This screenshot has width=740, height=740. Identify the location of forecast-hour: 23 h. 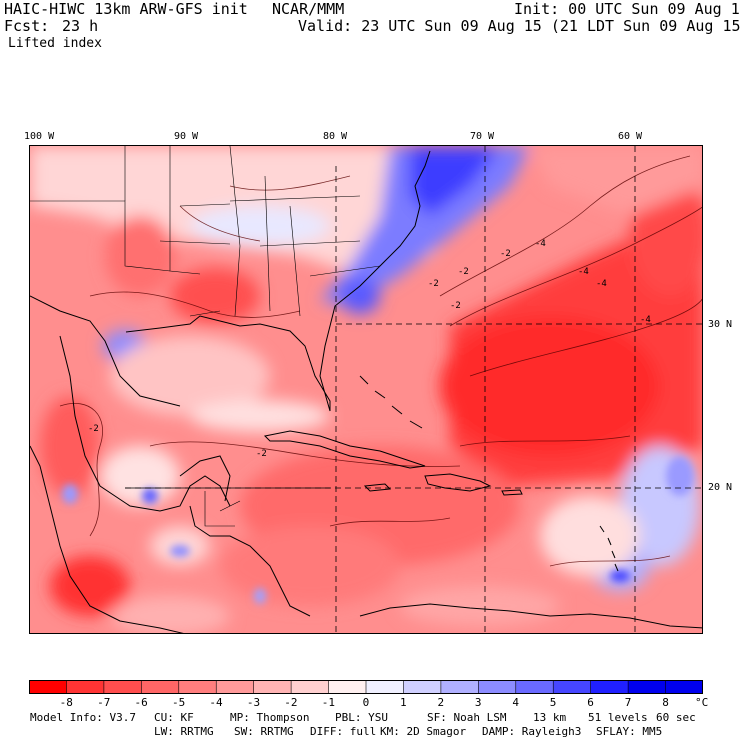
(80, 26).